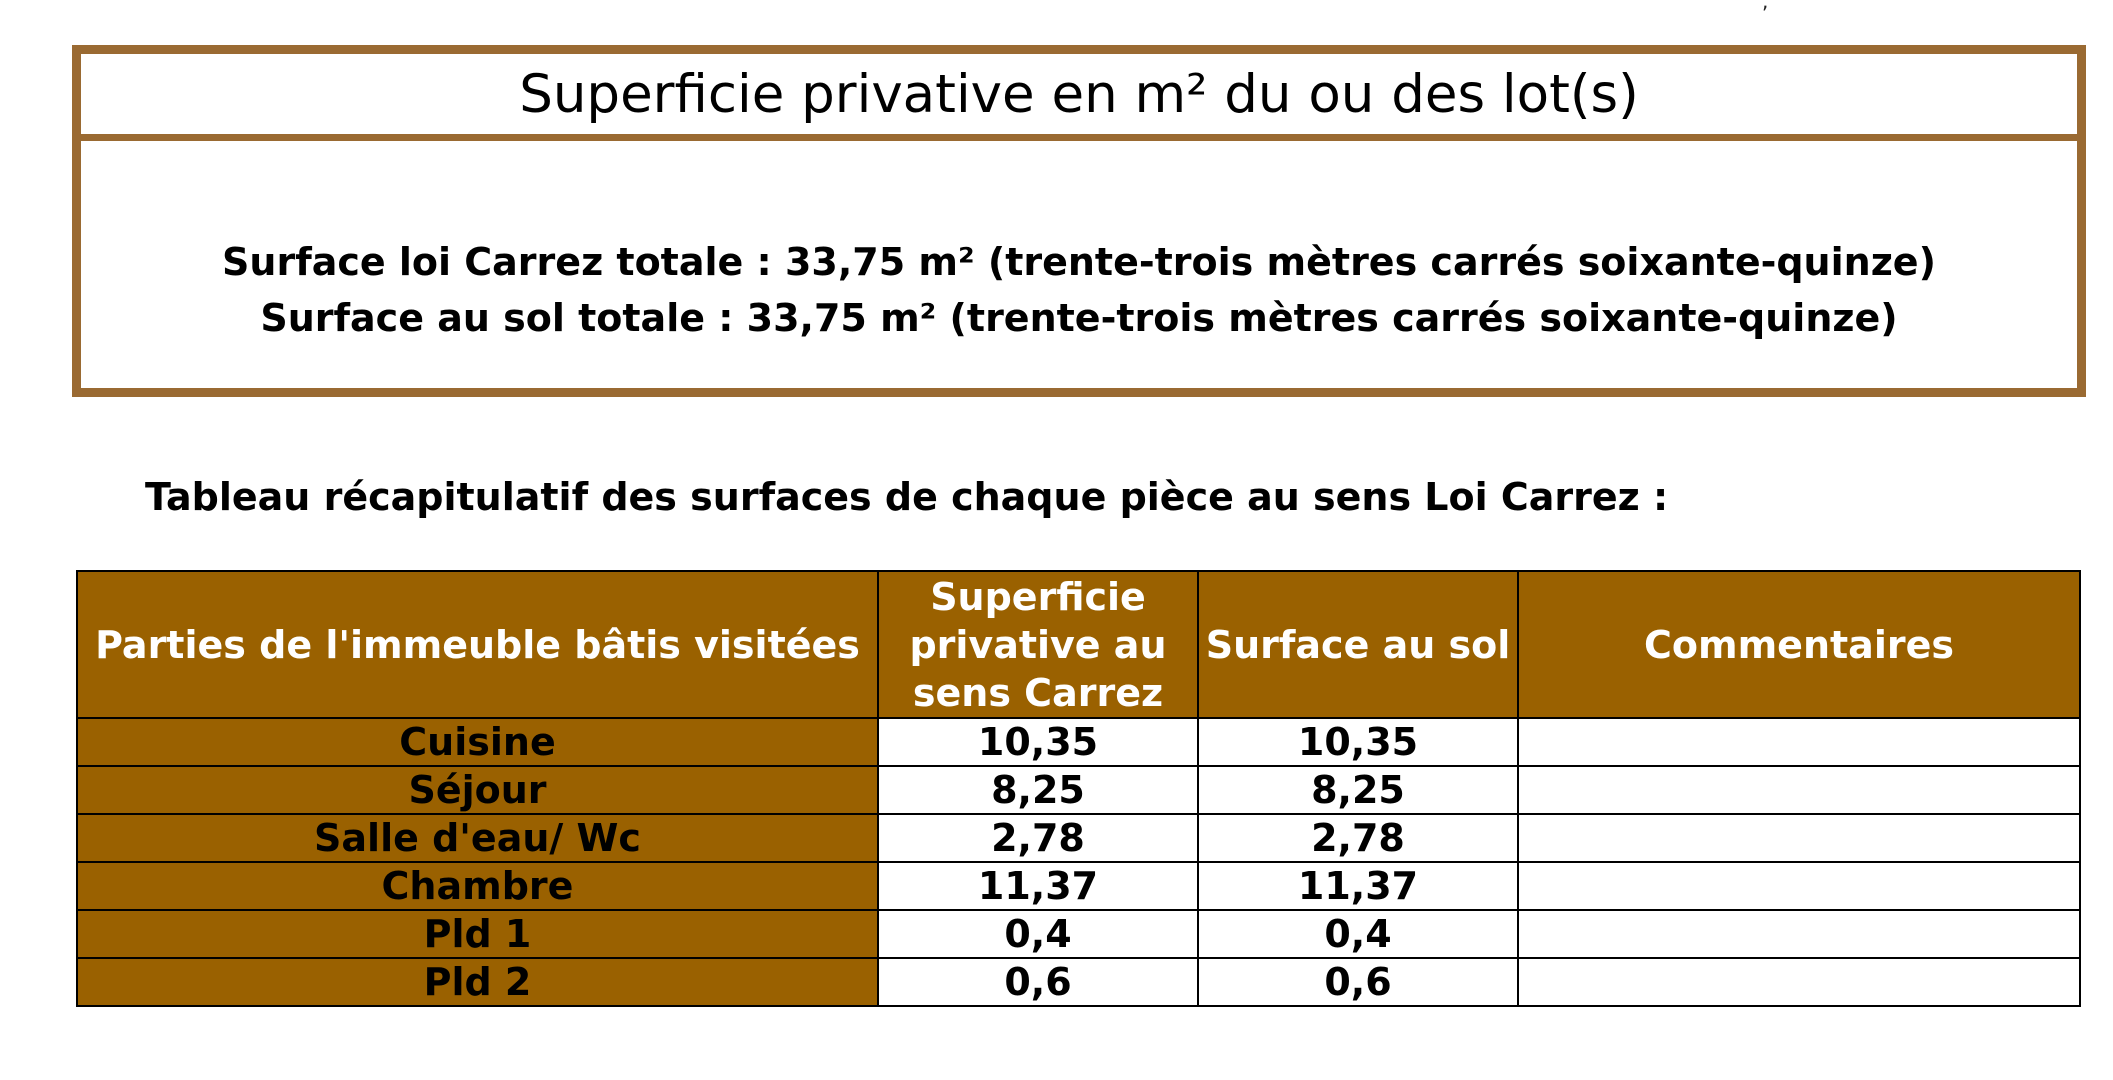  Describe the element at coordinates (477, 886) in the screenshot. I see `room-cell: Chambre` at that location.